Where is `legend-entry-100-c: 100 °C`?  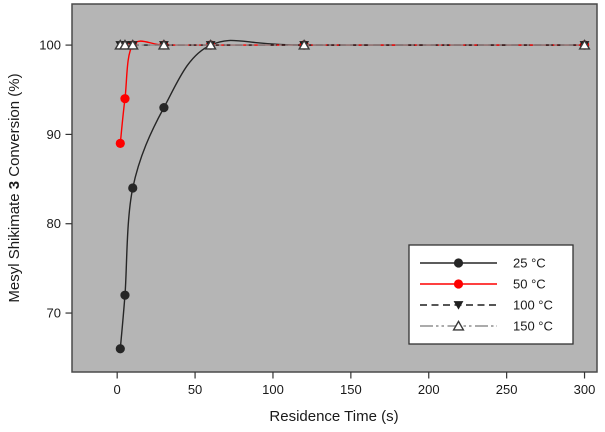 legend-entry-100-c: 100 °C is located at coordinates (486, 305).